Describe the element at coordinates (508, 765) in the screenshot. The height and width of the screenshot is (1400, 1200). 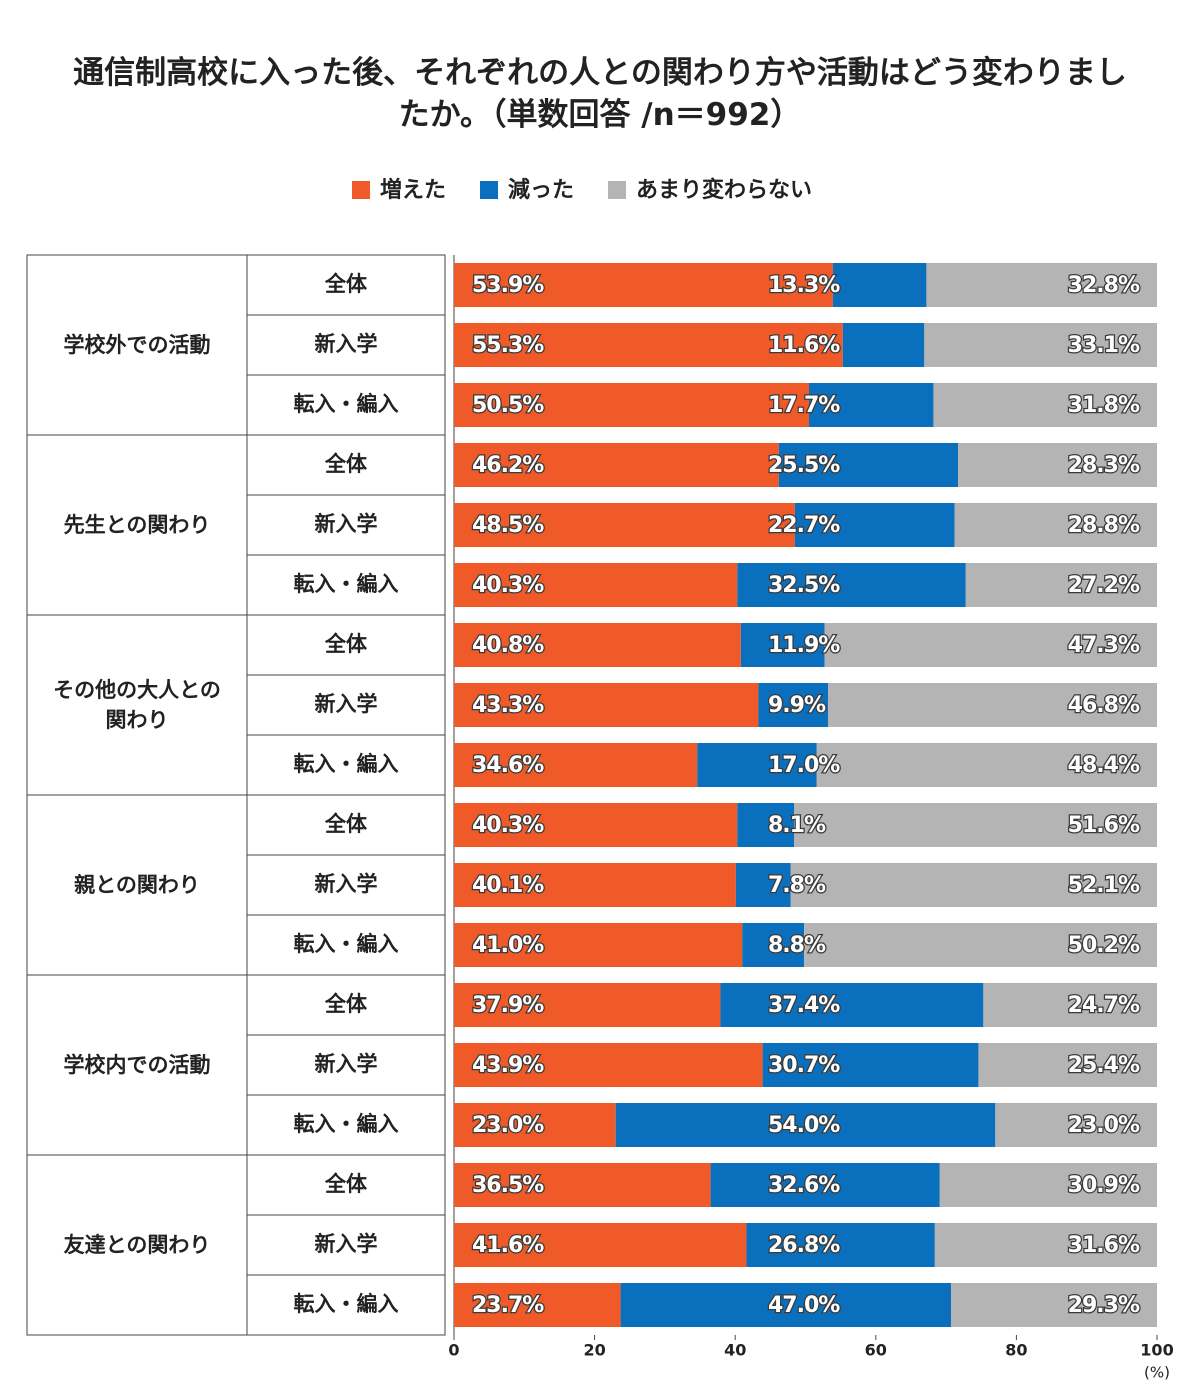
I see `value-label: 34.6%` at that location.